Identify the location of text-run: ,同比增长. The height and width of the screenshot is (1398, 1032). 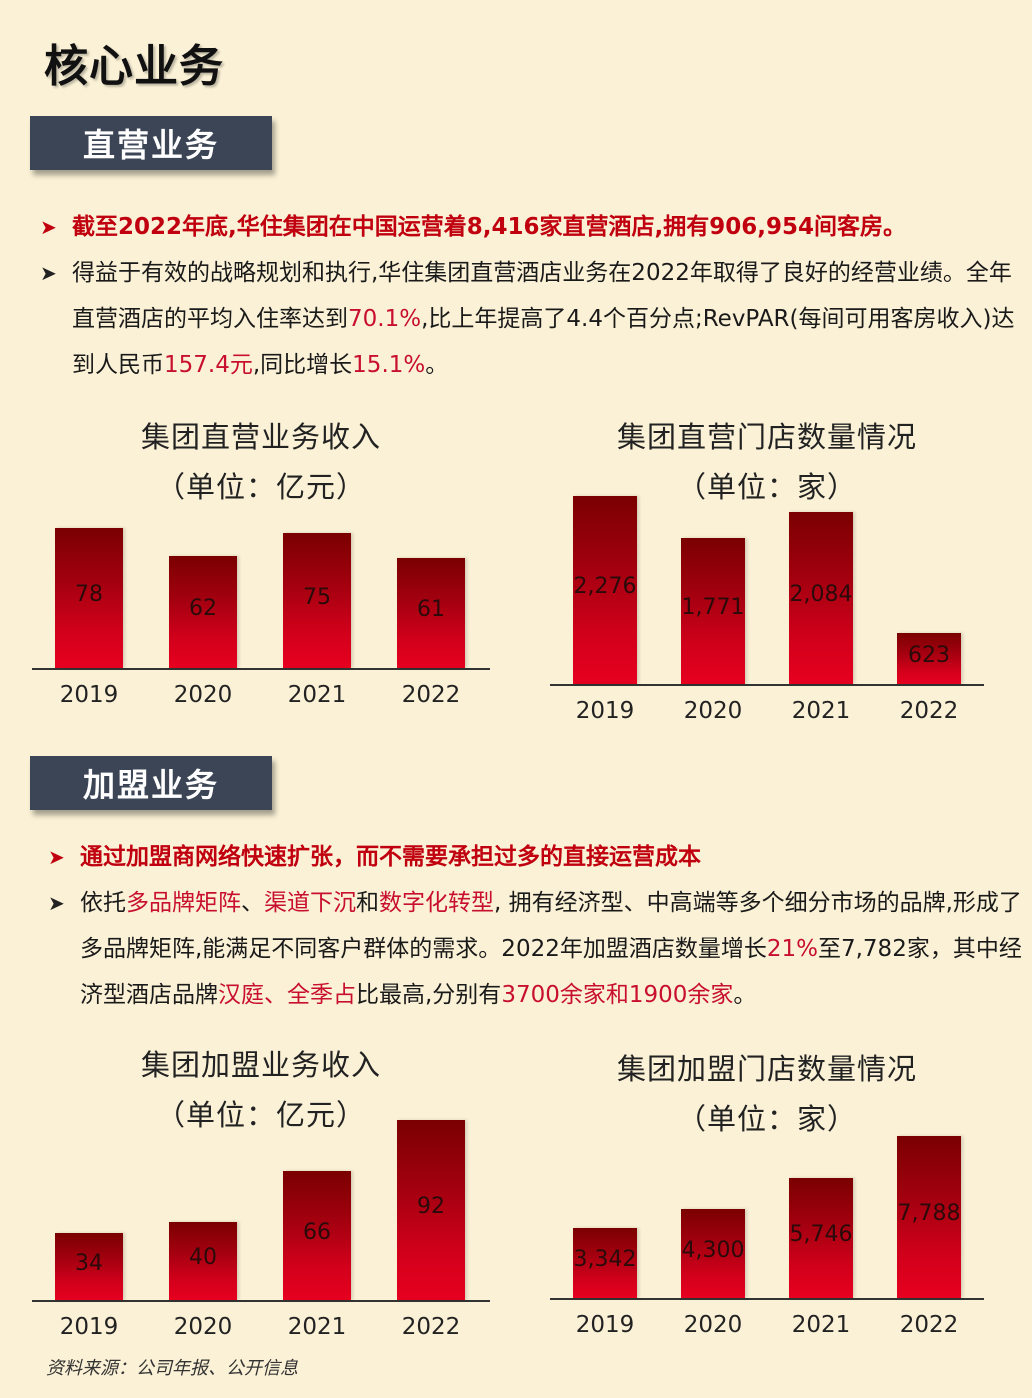
(302, 365).